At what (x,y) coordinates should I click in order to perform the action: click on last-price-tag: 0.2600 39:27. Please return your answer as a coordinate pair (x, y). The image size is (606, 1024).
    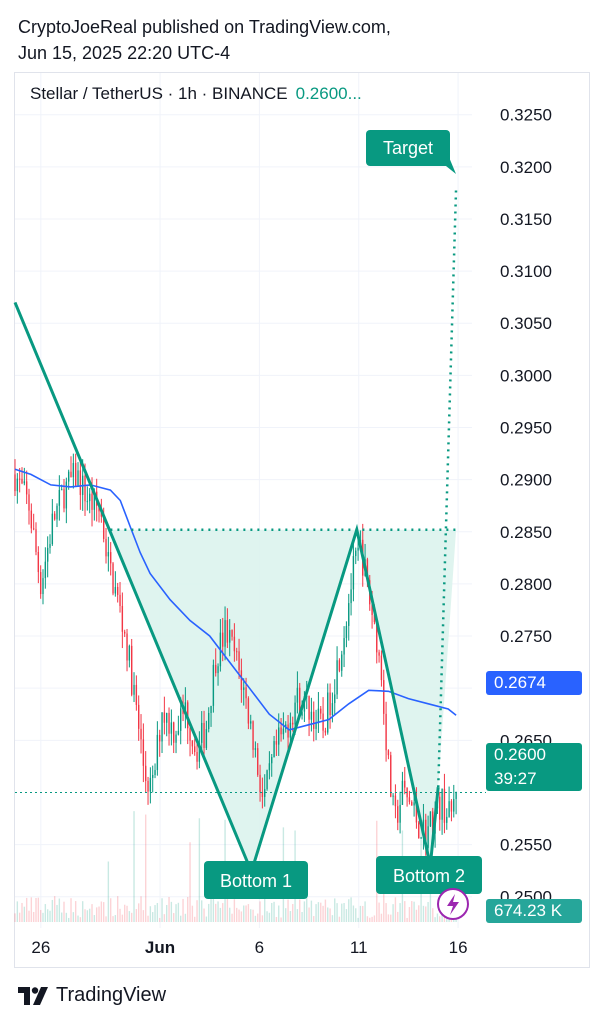
    Looking at the image, I should click on (534, 767).